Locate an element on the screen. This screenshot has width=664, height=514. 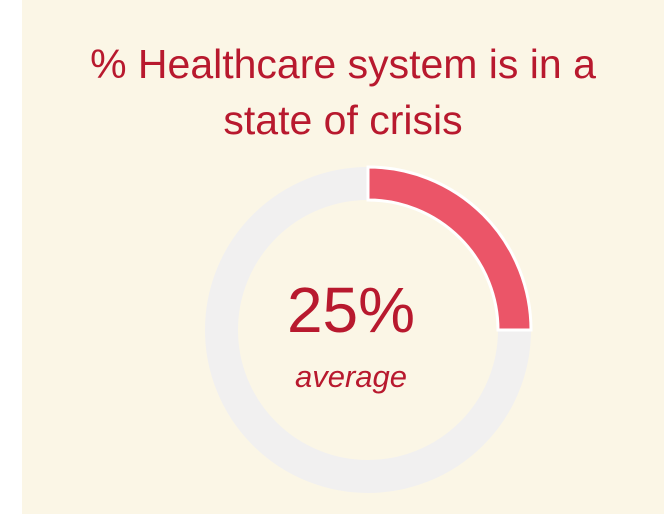
center-caption: average is located at coordinates (351, 376).